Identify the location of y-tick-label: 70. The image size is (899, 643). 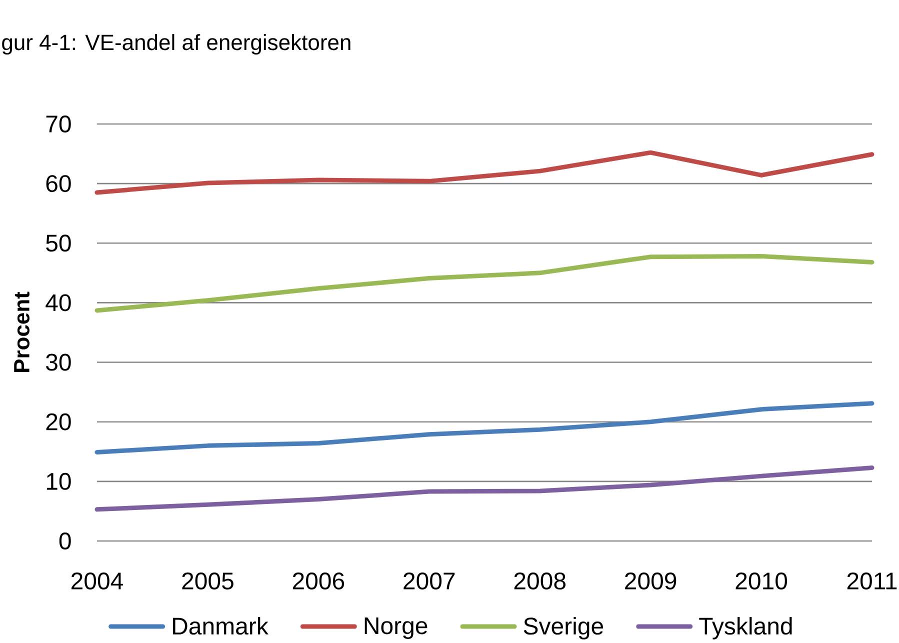
(58, 123).